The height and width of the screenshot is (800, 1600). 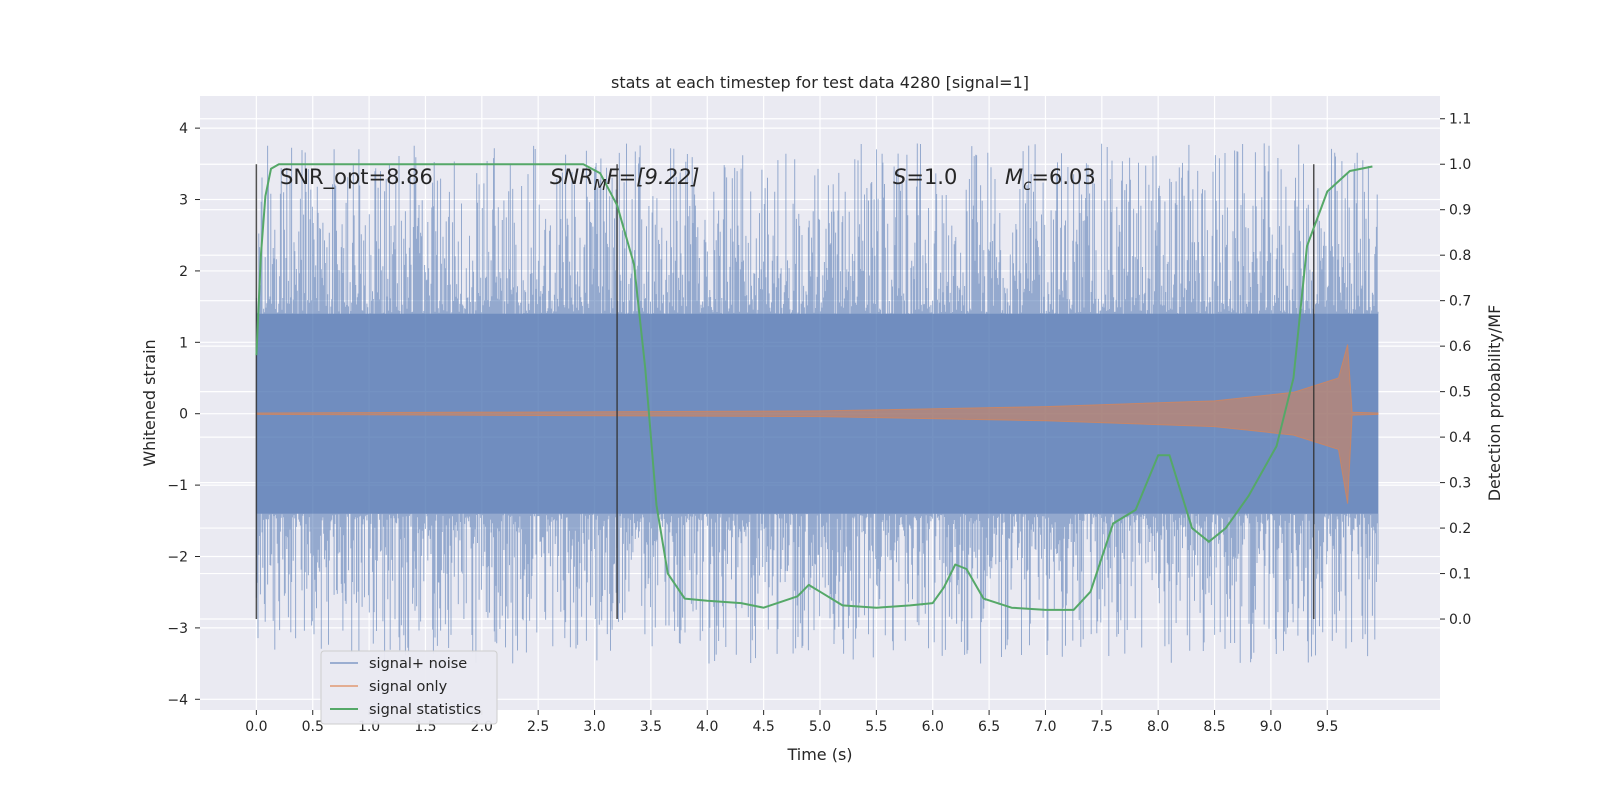 I want to click on x-tick-label: 7.5, so click(x=1102, y=727).